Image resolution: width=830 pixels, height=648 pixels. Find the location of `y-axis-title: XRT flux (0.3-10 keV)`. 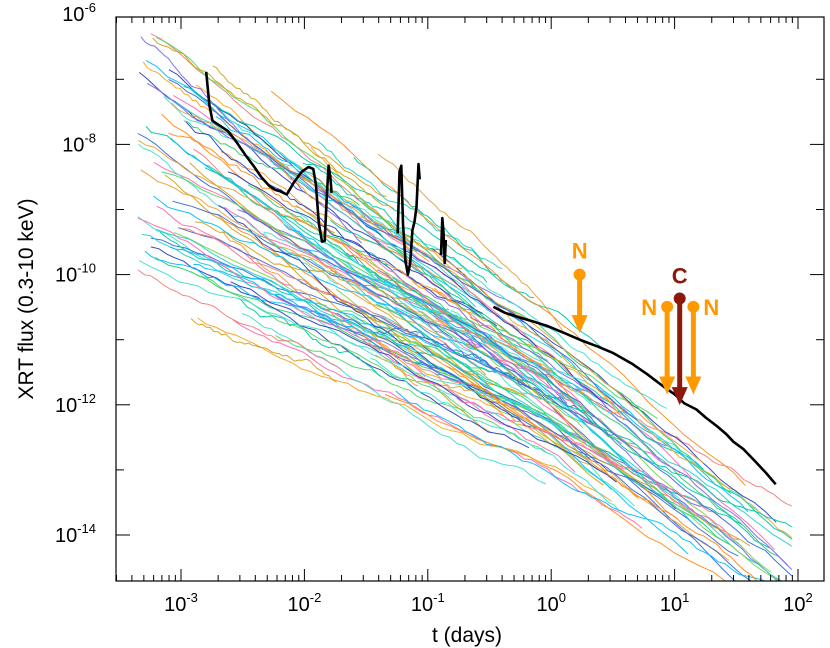

y-axis-title: XRT flux (0.3-10 keV) is located at coordinates (26, 298).